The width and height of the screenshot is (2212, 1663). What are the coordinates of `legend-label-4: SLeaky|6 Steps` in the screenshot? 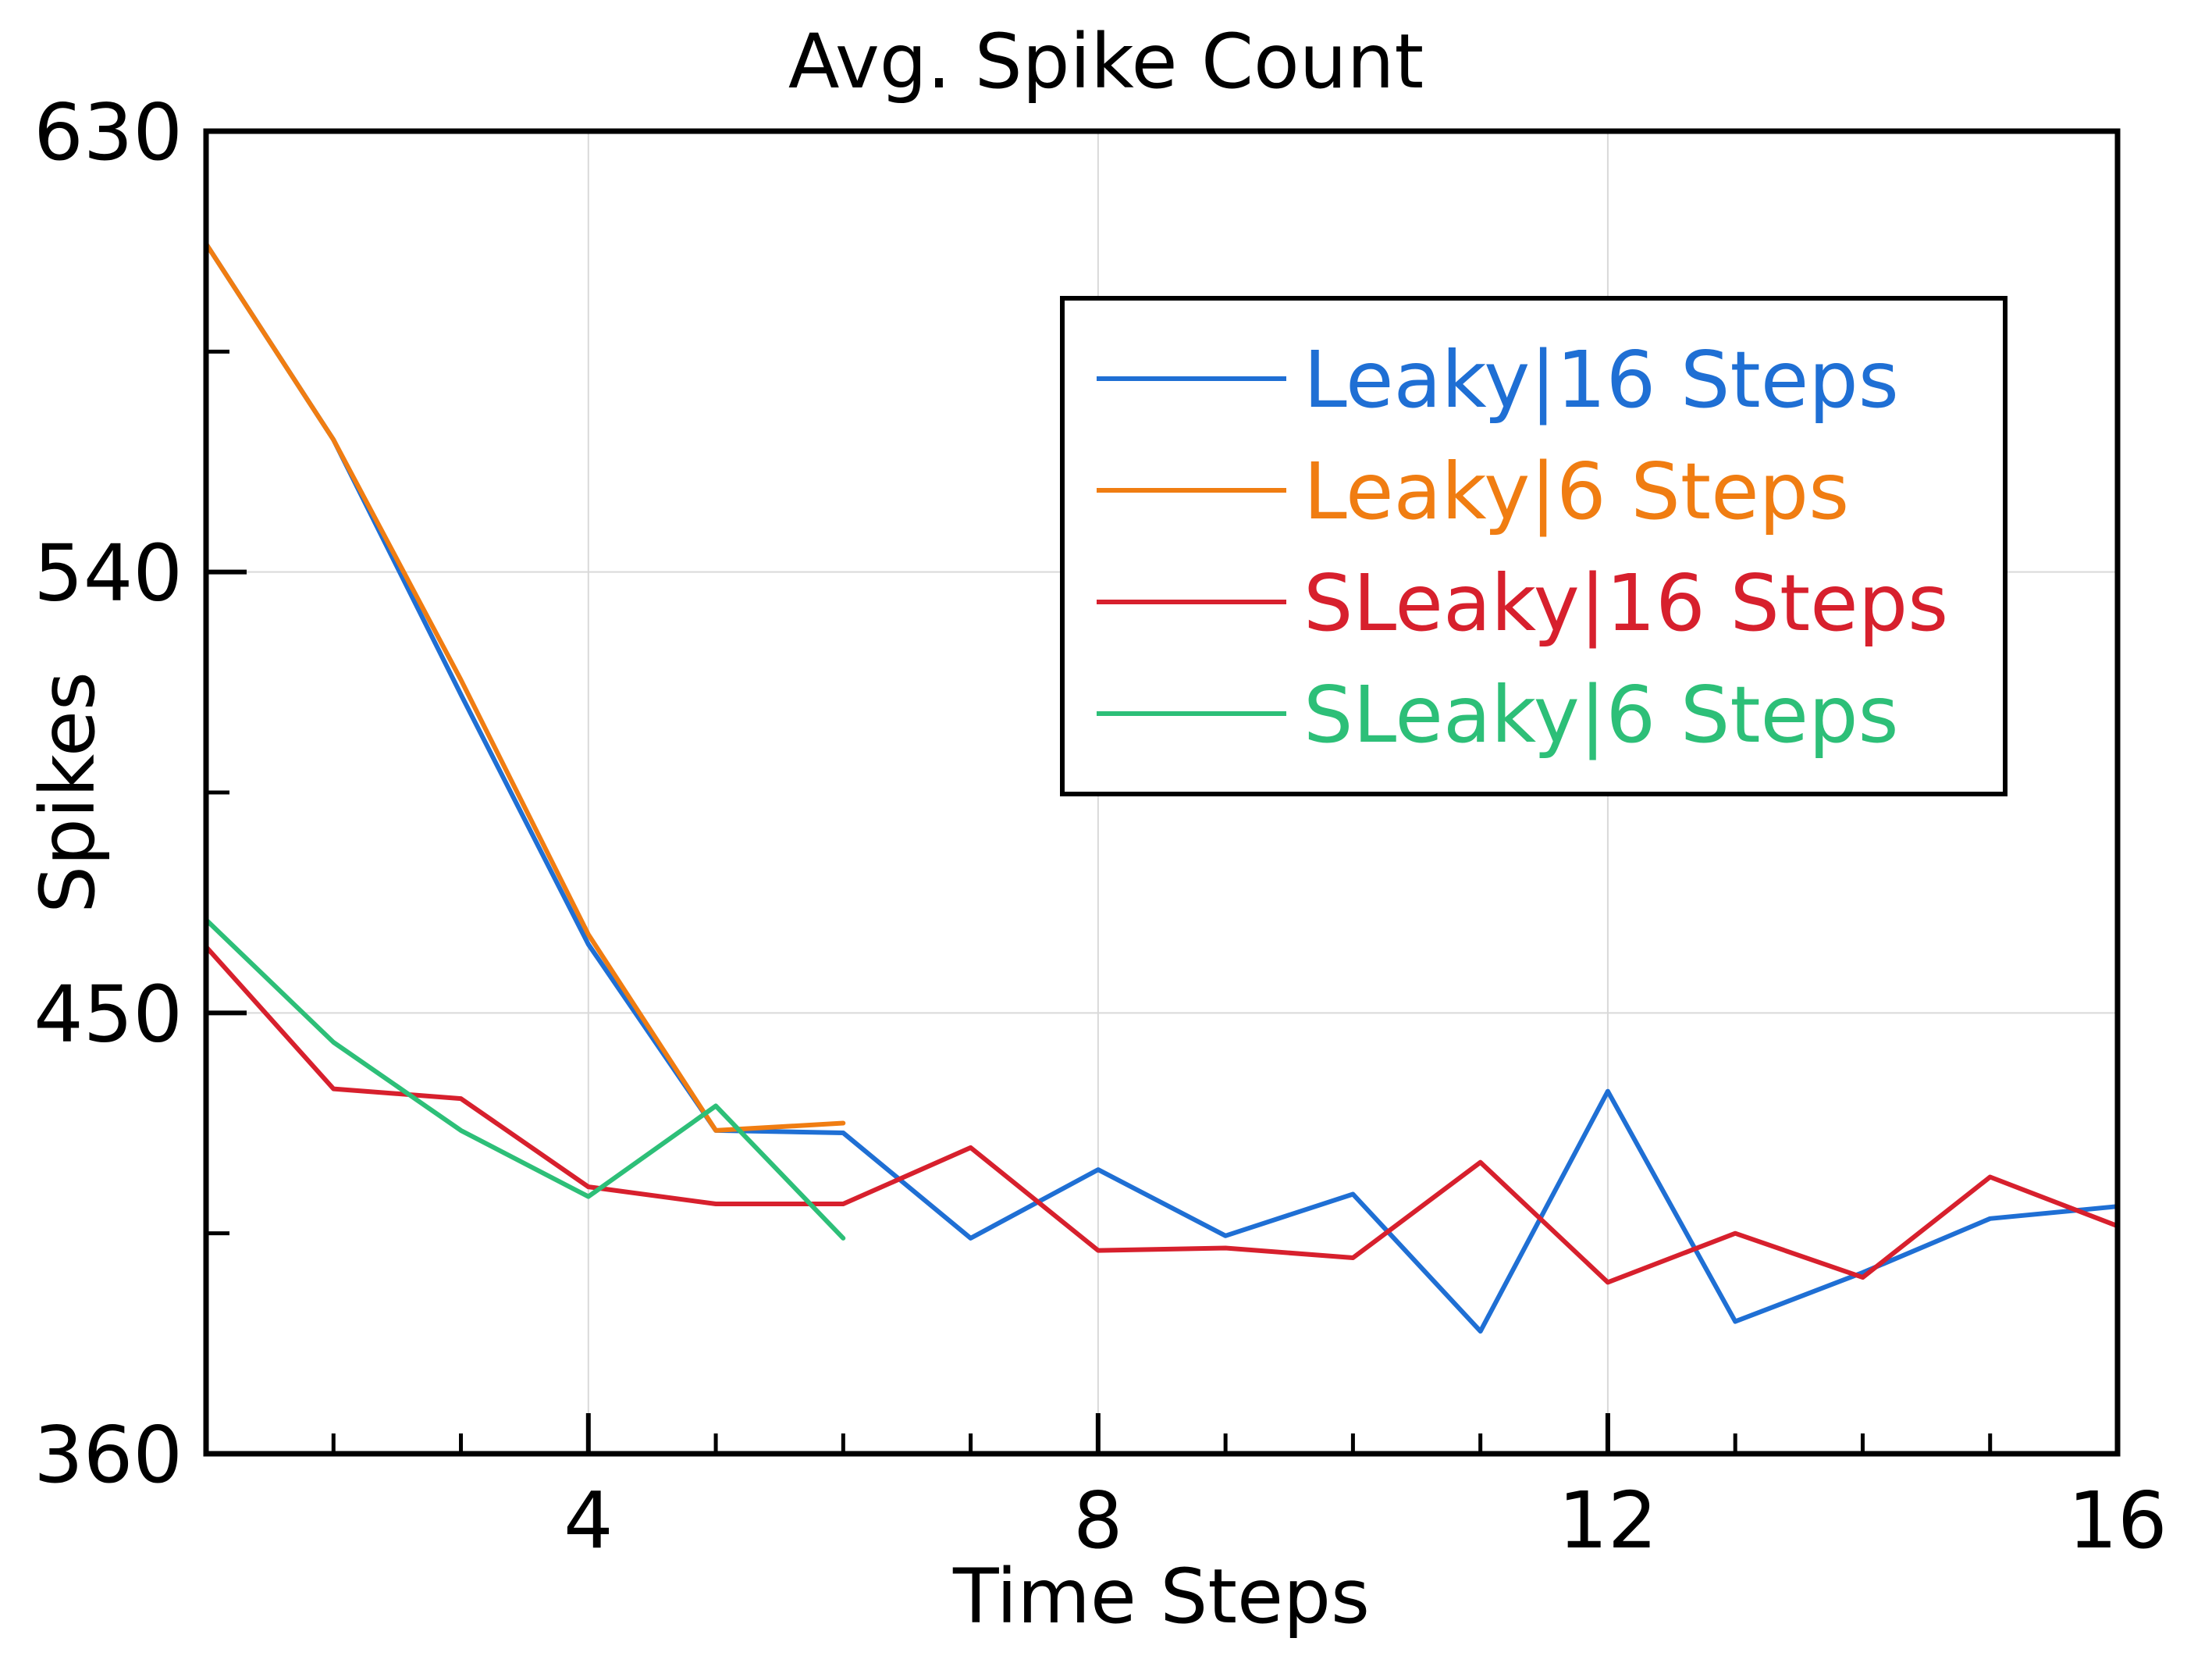 It's located at (1601, 715).